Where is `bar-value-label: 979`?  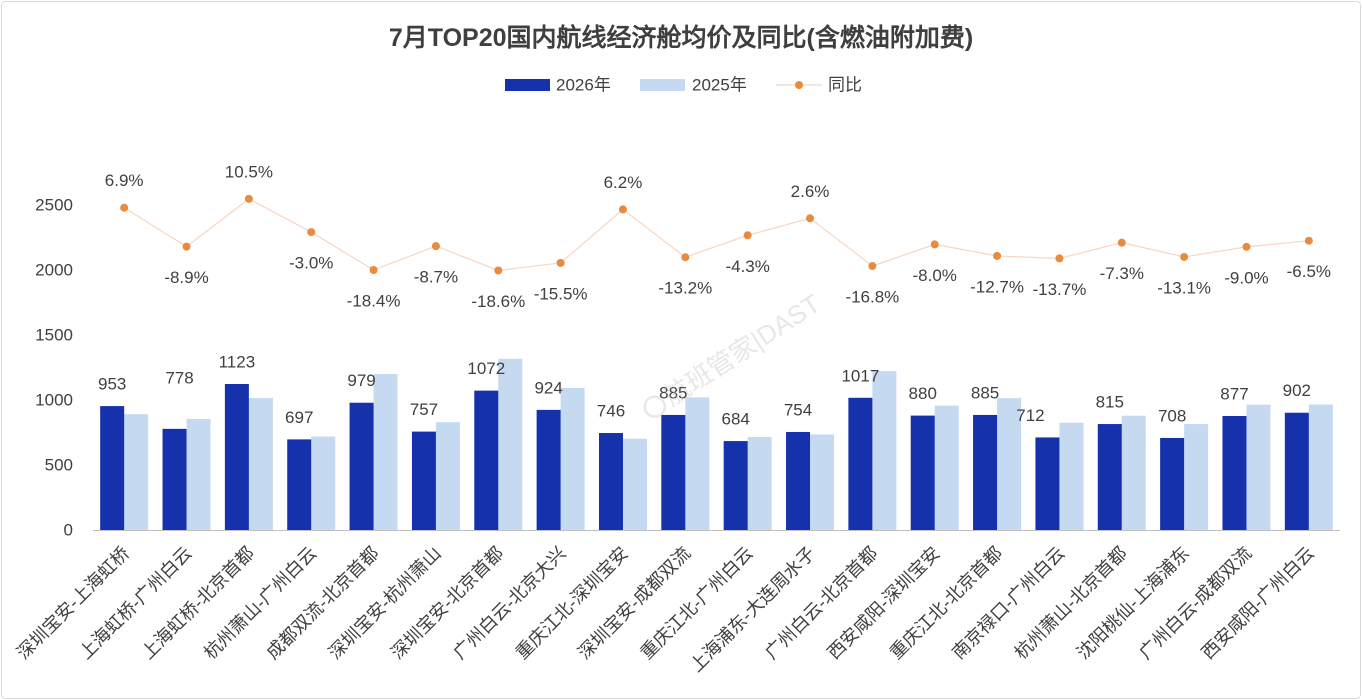 bar-value-label: 979 is located at coordinates (361, 380).